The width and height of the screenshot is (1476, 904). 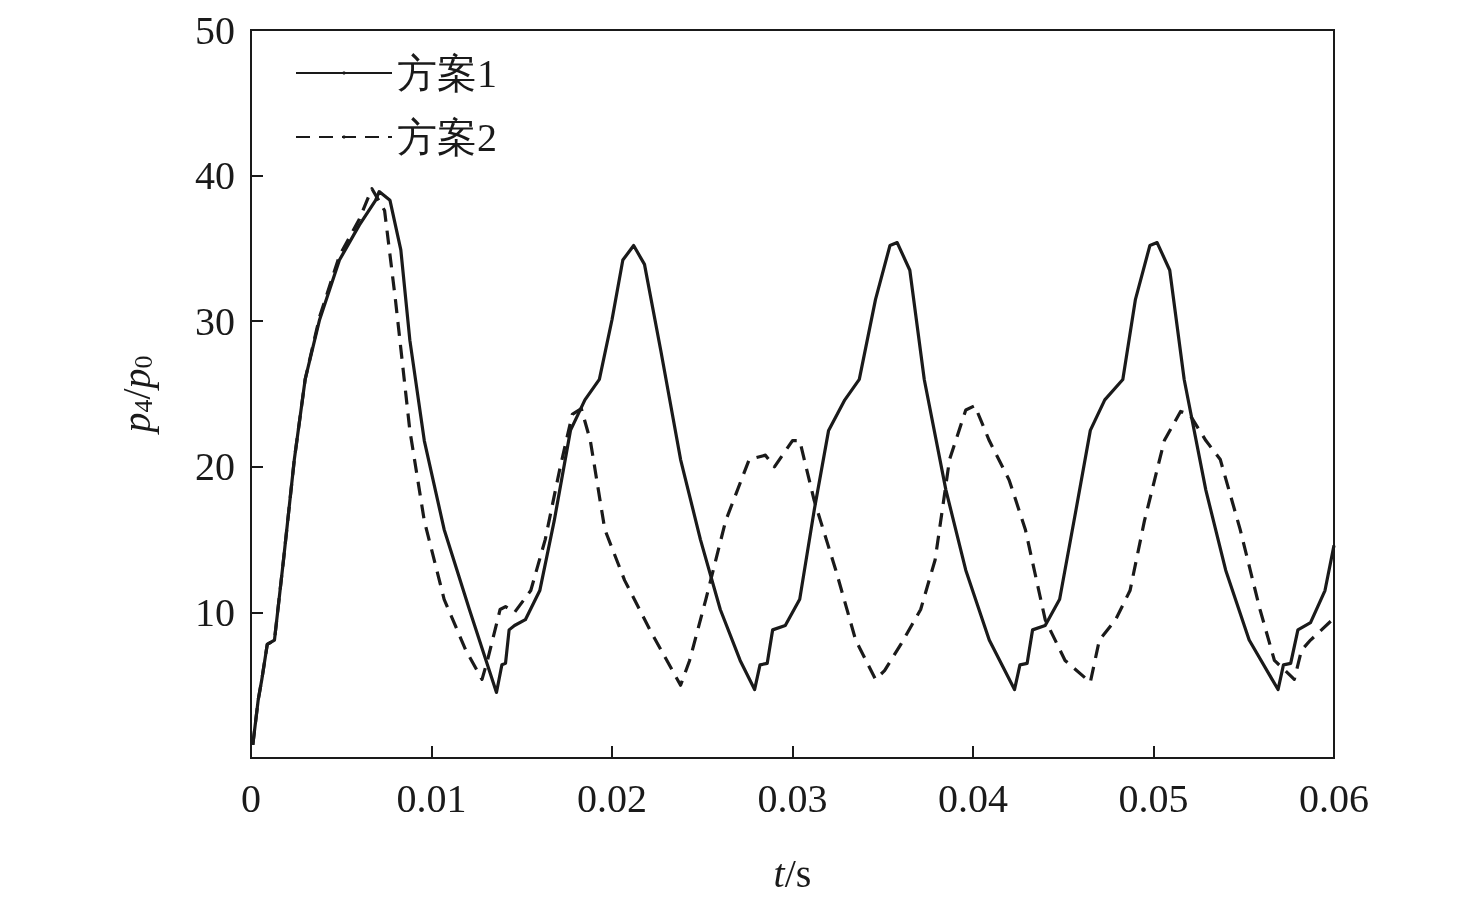 What do you see at coordinates (431, 798) in the screenshot?
I see `x-tick-label: 0.01` at bounding box center [431, 798].